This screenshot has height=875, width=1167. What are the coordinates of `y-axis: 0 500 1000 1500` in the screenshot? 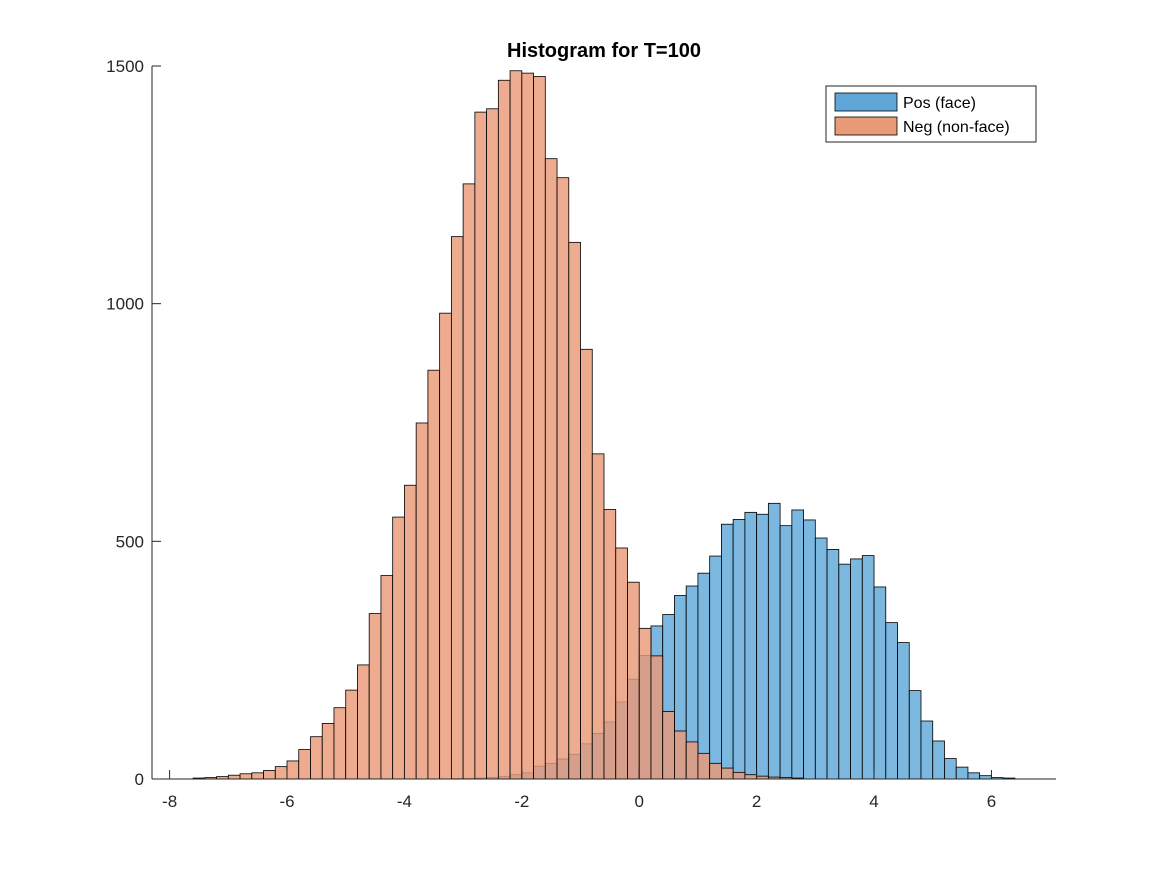 It's located at (133, 423).